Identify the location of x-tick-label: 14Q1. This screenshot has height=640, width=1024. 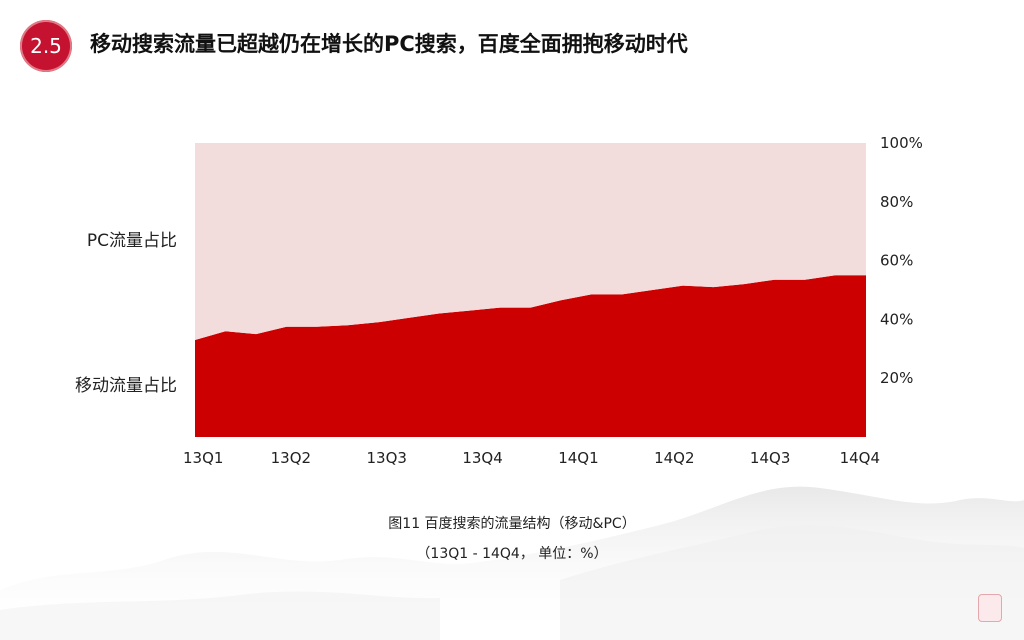
(578, 458).